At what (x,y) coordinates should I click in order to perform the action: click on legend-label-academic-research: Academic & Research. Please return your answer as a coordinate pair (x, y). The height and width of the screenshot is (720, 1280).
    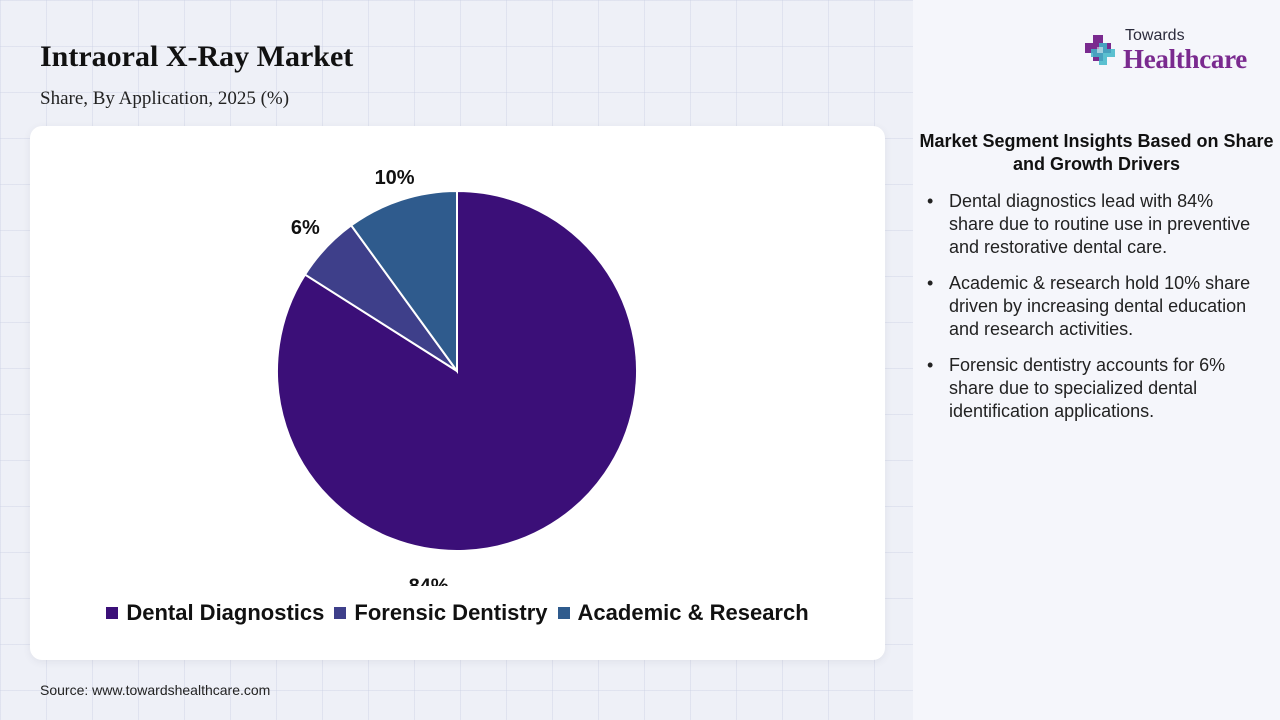
    Looking at the image, I should click on (693, 612).